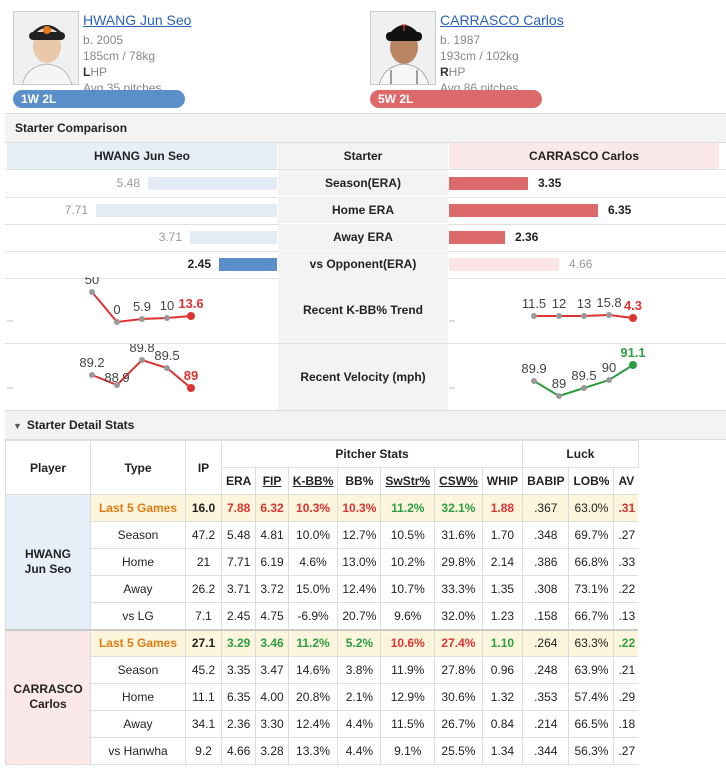  Describe the element at coordinates (142, 156) in the screenshot. I see `comparison-left-header: HWANG Jun Seo` at that location.